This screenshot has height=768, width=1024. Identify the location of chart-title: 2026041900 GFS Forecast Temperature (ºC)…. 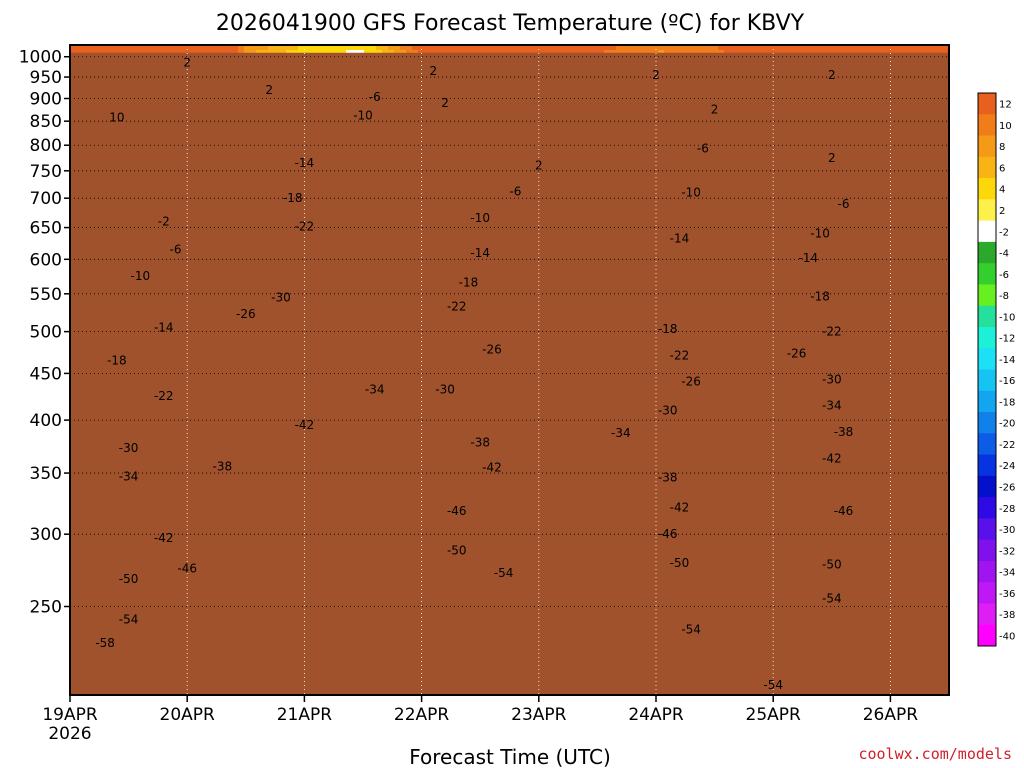
(510, 23).